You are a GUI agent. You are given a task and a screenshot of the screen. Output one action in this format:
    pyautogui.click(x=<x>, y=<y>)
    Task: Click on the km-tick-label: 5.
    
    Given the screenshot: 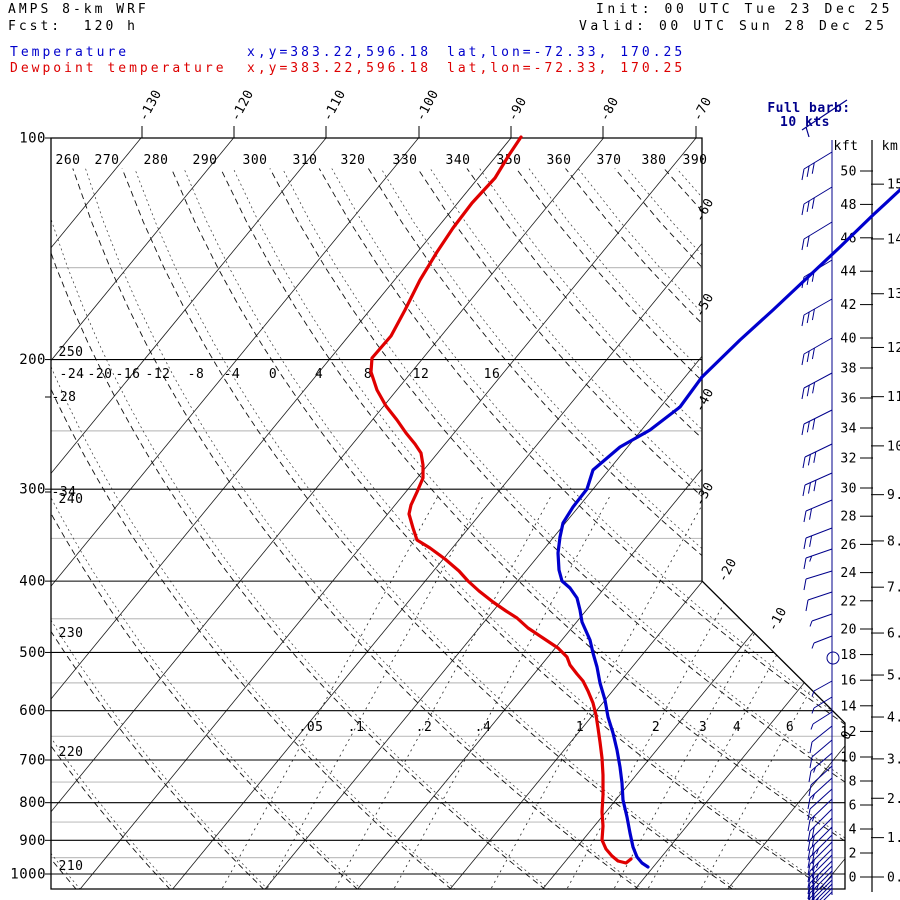 What is the action you would take?
    pyautogui.click(x=893, y=676)
    